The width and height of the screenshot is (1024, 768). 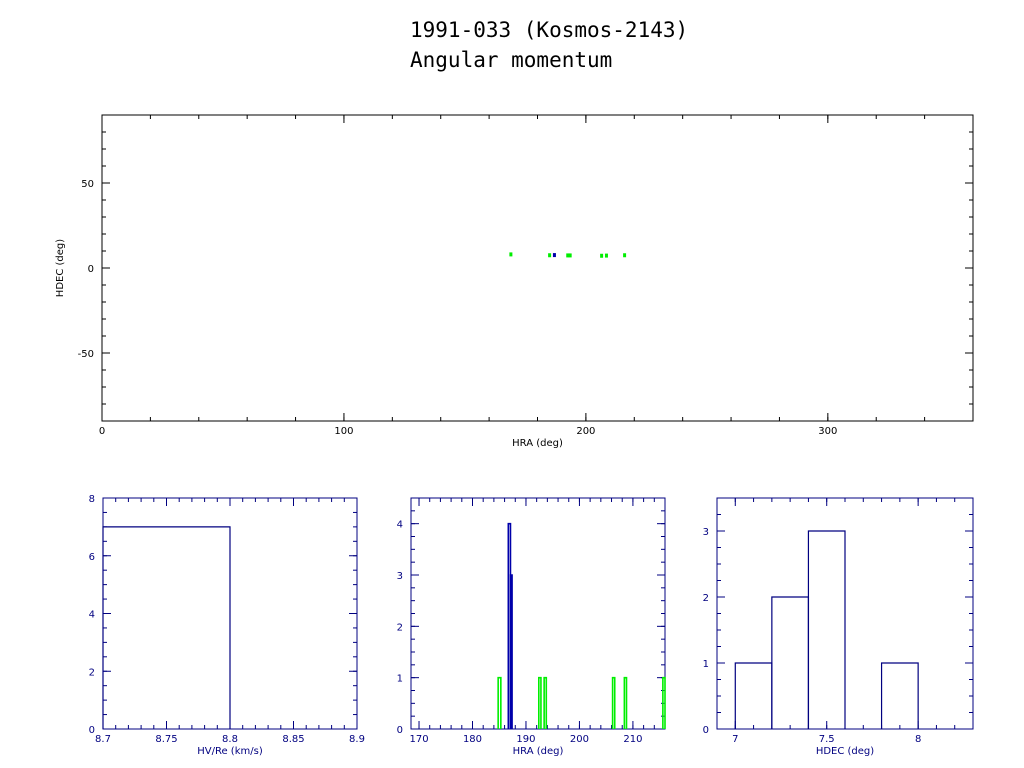 I want to click on x-tick-label: 170, so click(x=418, y=739).